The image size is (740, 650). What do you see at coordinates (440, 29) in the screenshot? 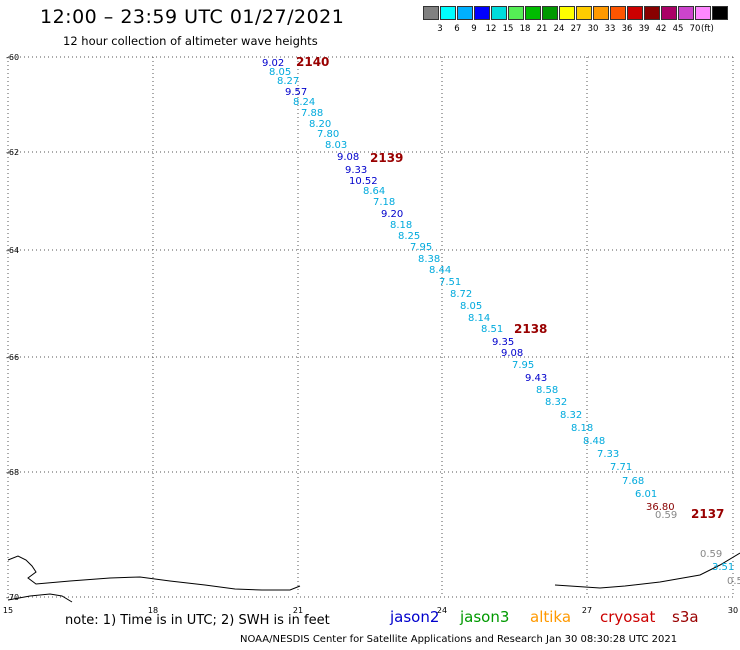
I see `legend-label: 3` at bounding box center [440, 29].